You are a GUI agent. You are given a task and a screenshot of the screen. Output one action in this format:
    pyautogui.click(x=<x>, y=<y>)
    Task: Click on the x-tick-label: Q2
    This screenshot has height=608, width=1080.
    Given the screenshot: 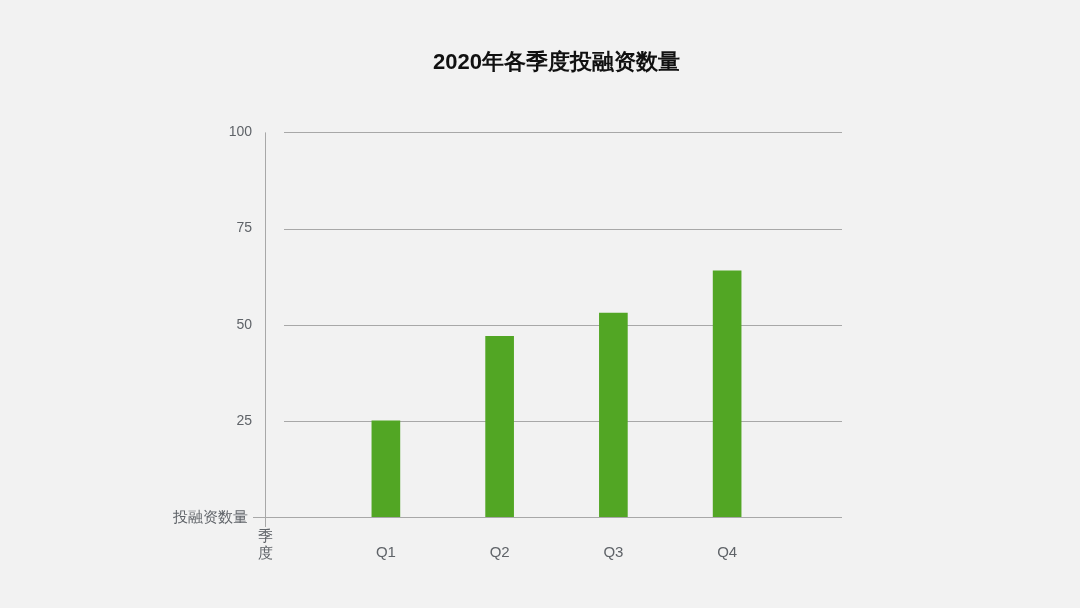 What is the action you would take?
    pyautogui.click(x=499, y=552)
    